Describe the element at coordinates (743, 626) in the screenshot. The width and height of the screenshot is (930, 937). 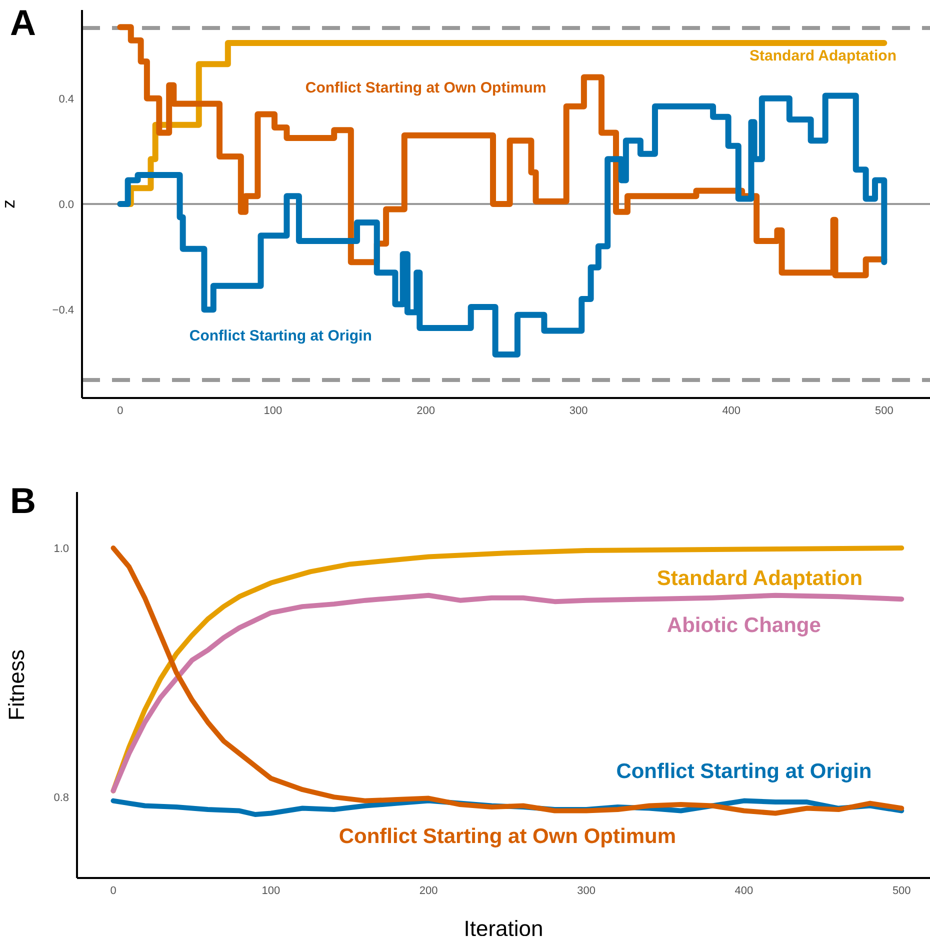
I see `series-label: Abiotic Change` at that location.